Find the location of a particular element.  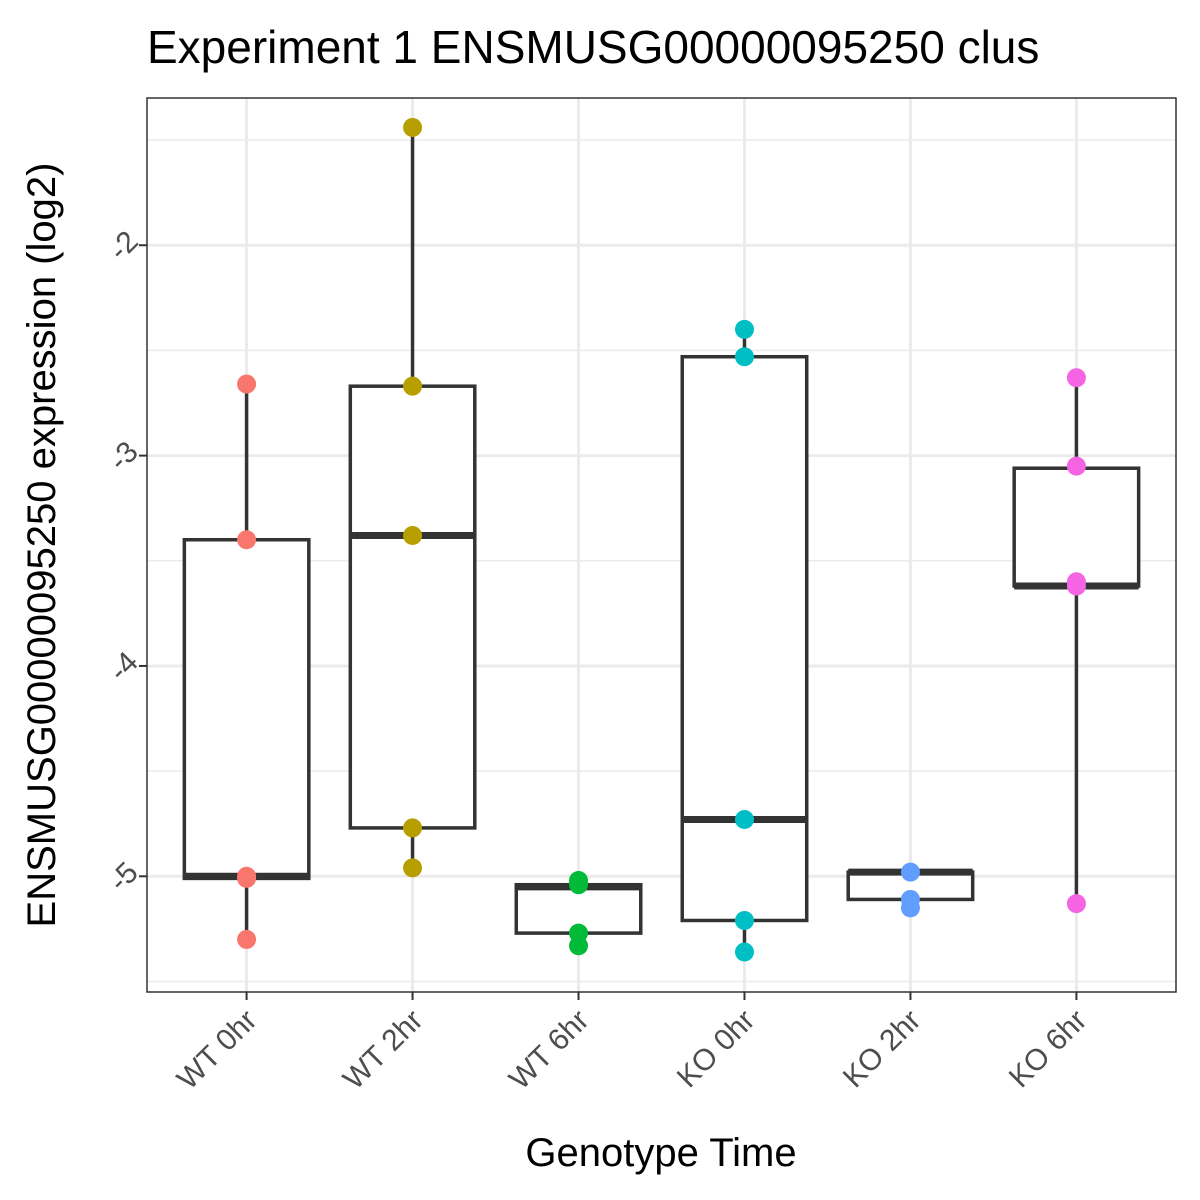

x-axis-title: Genotype Time is located at coordinates (660, 1153).